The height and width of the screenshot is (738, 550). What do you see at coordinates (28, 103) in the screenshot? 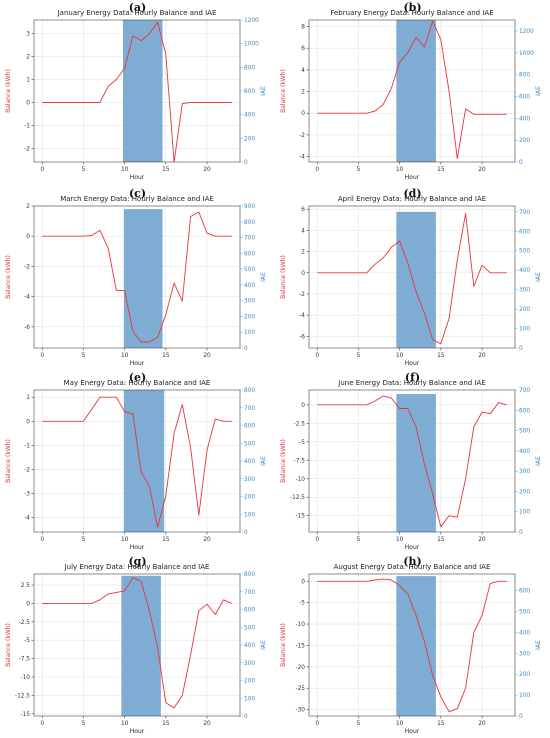
I see `y-tick-label: 0` at bounding box center [28, 103].